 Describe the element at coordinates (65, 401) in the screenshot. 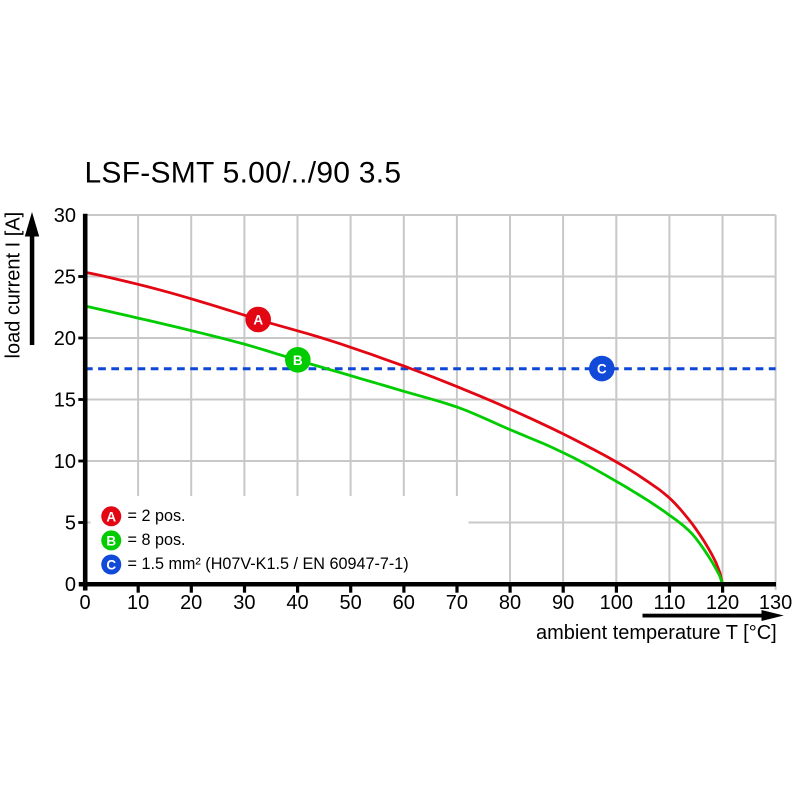

I see `svg-text: 15` at that location.